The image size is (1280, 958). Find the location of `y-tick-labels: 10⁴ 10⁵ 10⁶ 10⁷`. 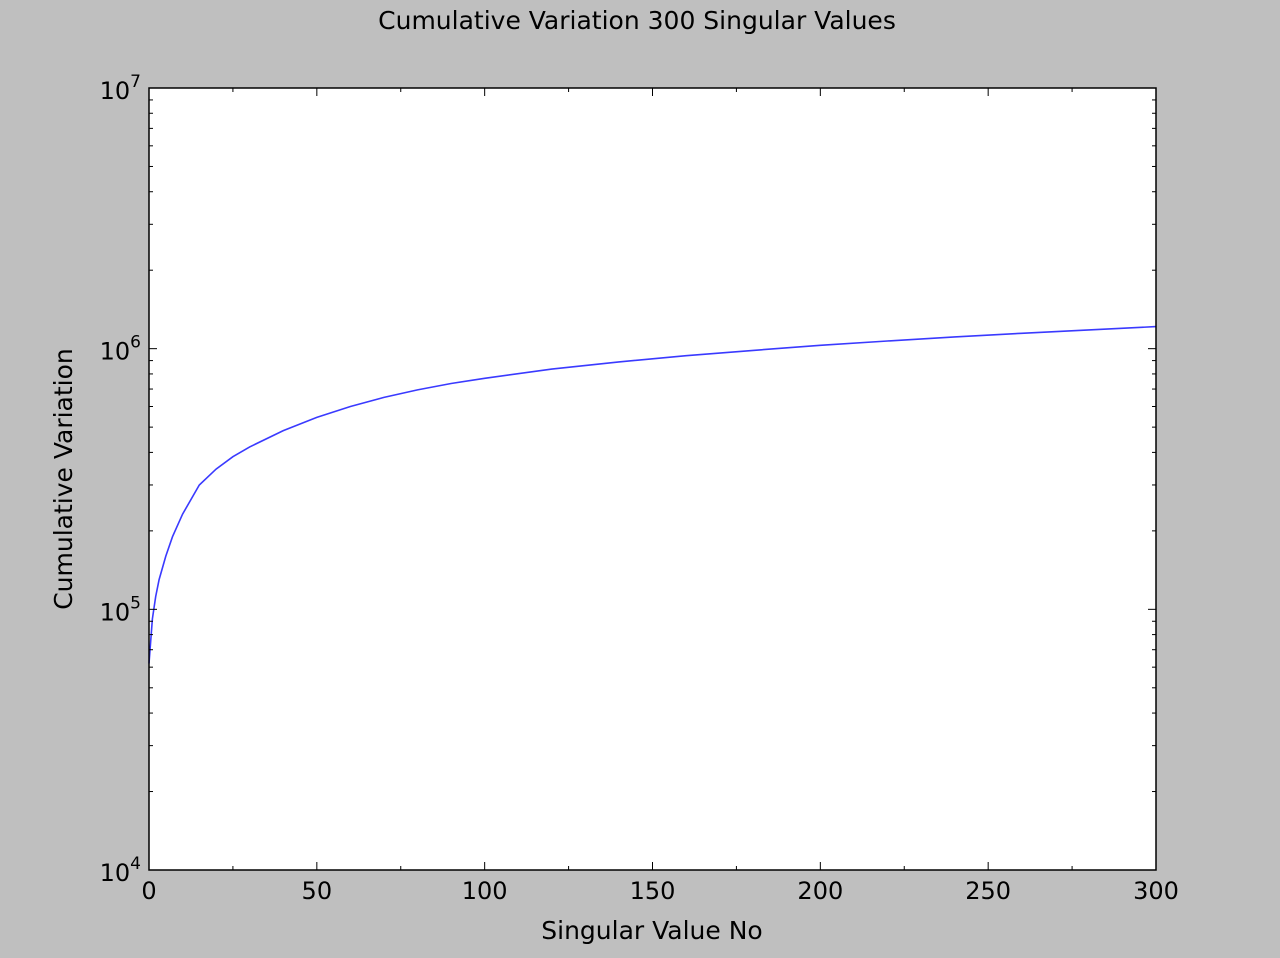

y-tick-labels: 10⁴ 10⁵ 10⁶ 10⁷ is located at coordinates (120, 479).